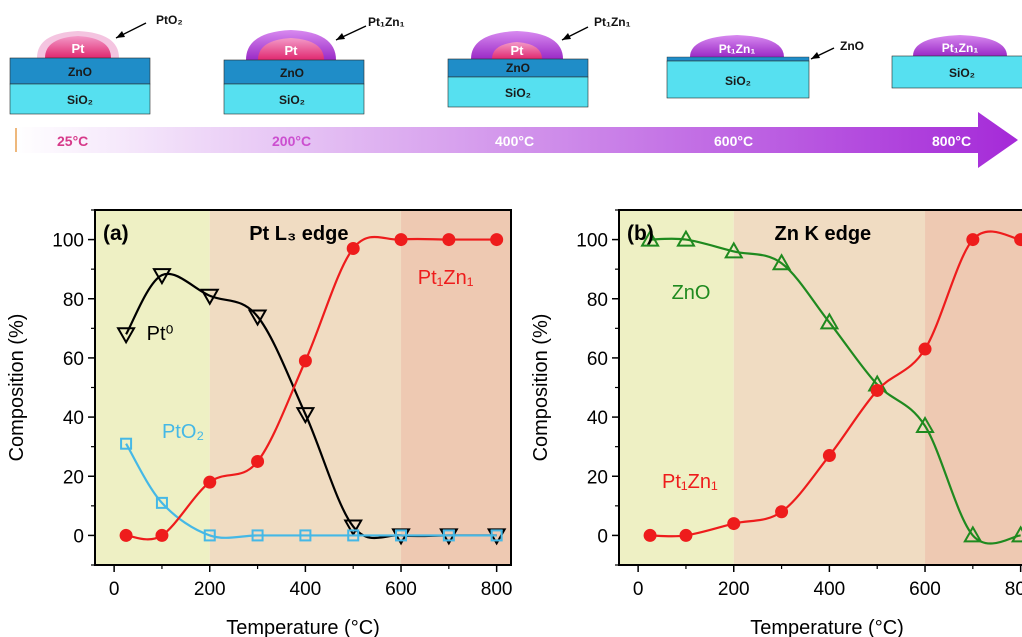 This screenshot has height=637, width=1022. I want to click on series-1-label: PtO₂, so click(183, 432).